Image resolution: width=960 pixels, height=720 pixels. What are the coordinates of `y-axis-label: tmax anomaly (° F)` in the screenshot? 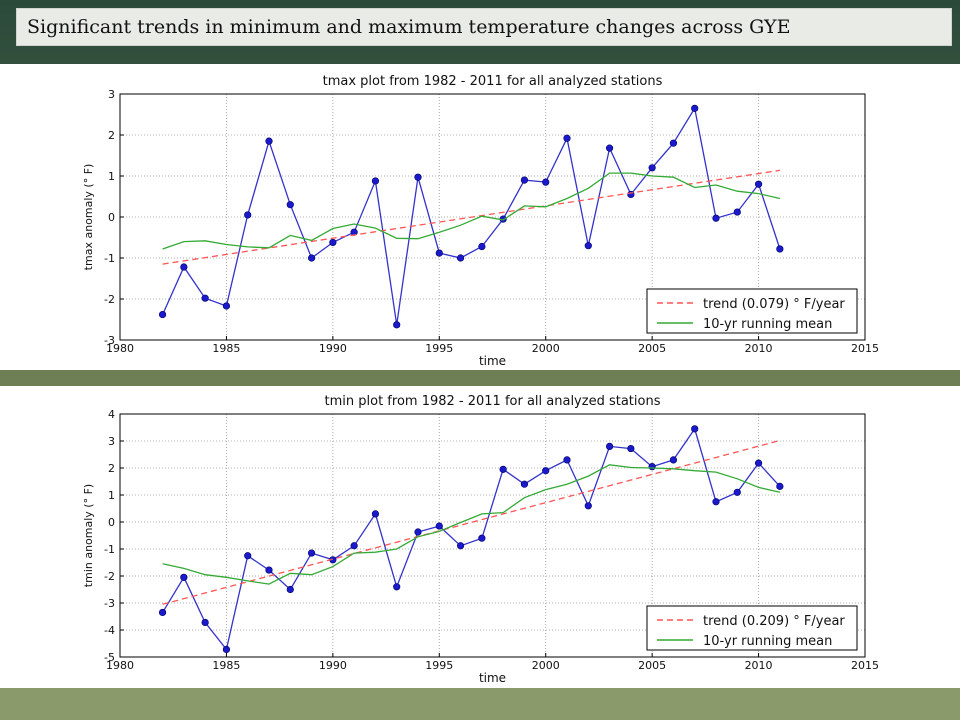 It's located at (88, 217).